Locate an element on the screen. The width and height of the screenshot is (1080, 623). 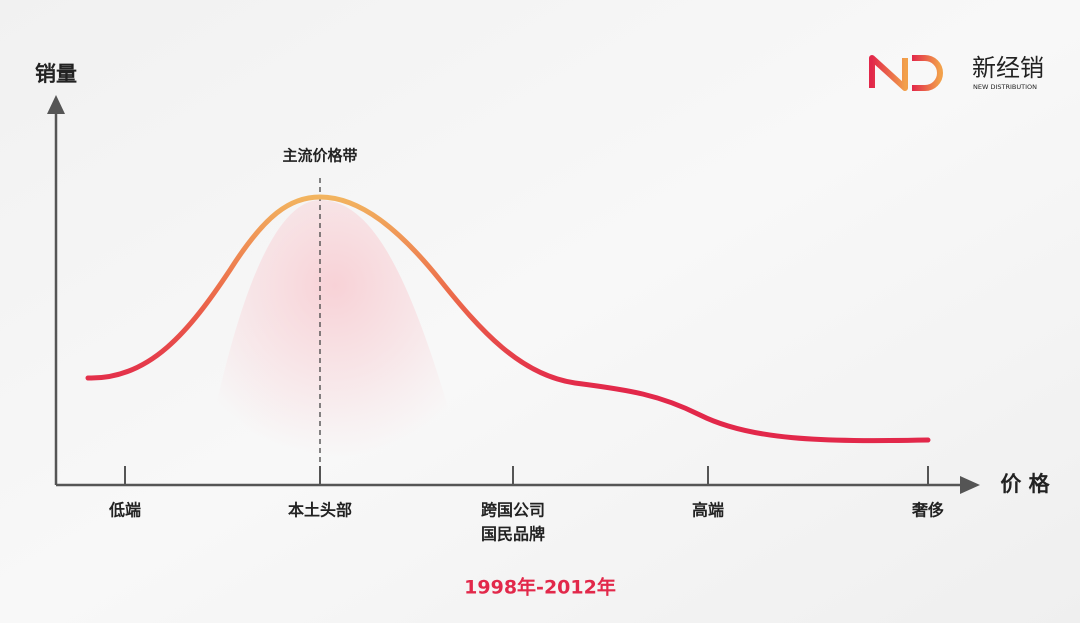
logo: 新经销 NEW DISTRIBUTION is located at coordinates (956, 72).